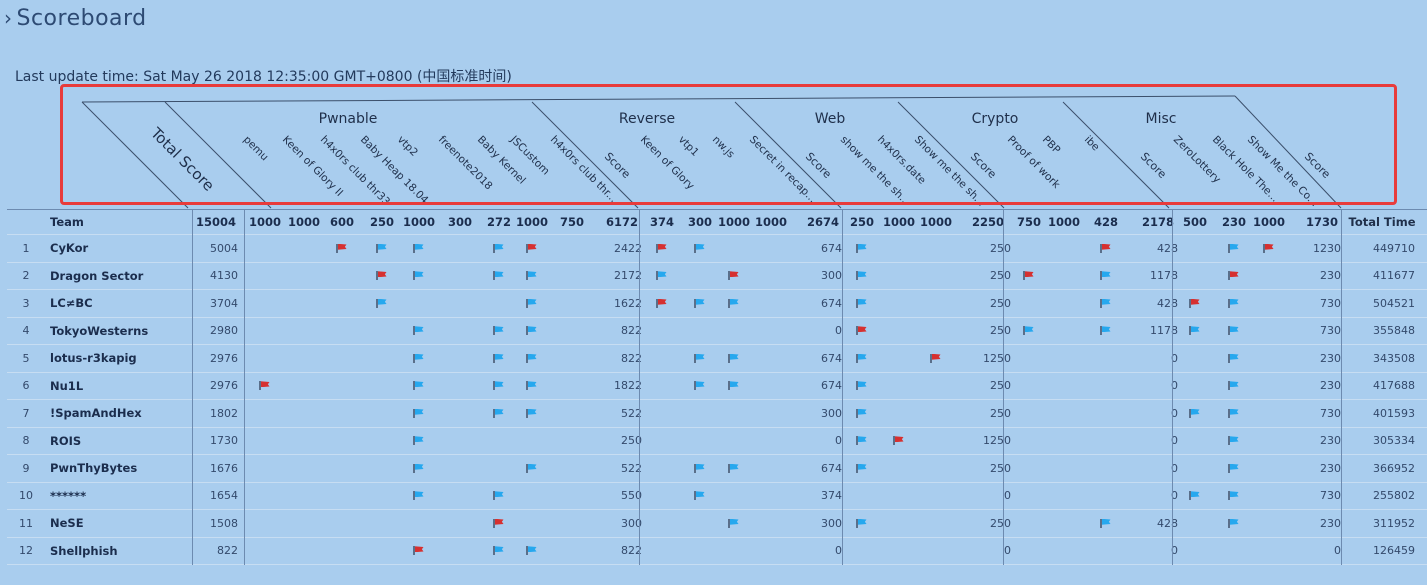 This screenshot has width=1427, height=585. What do you see at coordinates (717, 524) in the screenshot?
I see `team-row: 11 NeSE 1508 300 300 250 428 230 311952` at bounding box center [717, 524].